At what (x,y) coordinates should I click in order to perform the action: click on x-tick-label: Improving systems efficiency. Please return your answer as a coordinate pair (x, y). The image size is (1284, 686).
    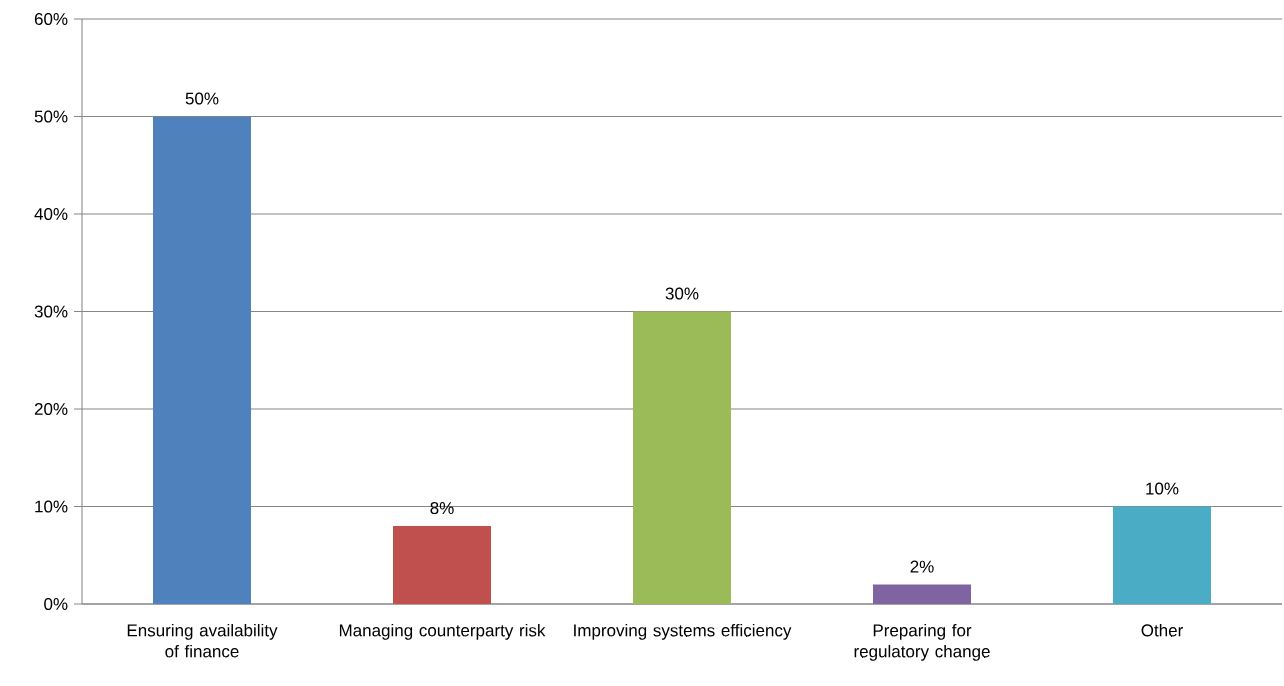
    Looking at the image, I should click on (683, 631).